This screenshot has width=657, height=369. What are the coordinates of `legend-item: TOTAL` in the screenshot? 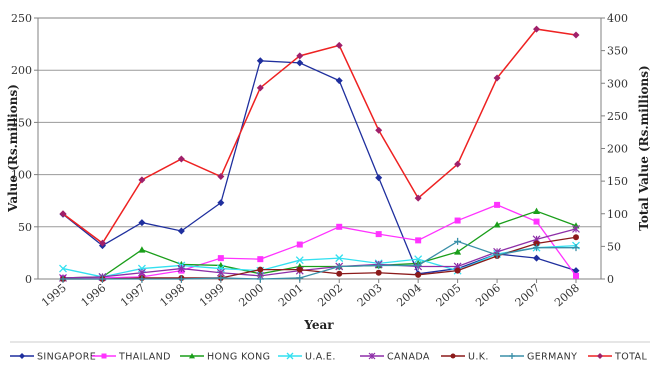 It's located at (617, 357).